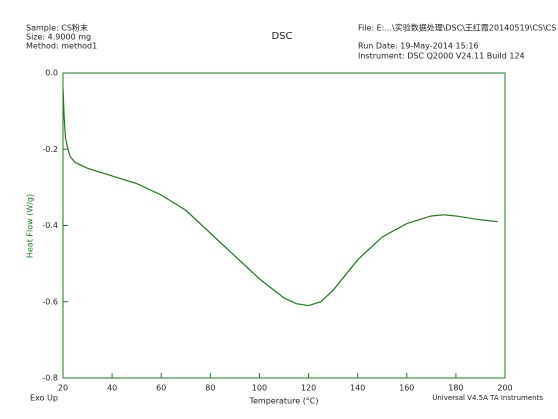 Image resolution: width=558 pixels, height=419 pixels. Describe the element at coordinates (418, 46) in the screenshot. I see `header-right: Run Date: 19-May-2014 15:16` at that location.